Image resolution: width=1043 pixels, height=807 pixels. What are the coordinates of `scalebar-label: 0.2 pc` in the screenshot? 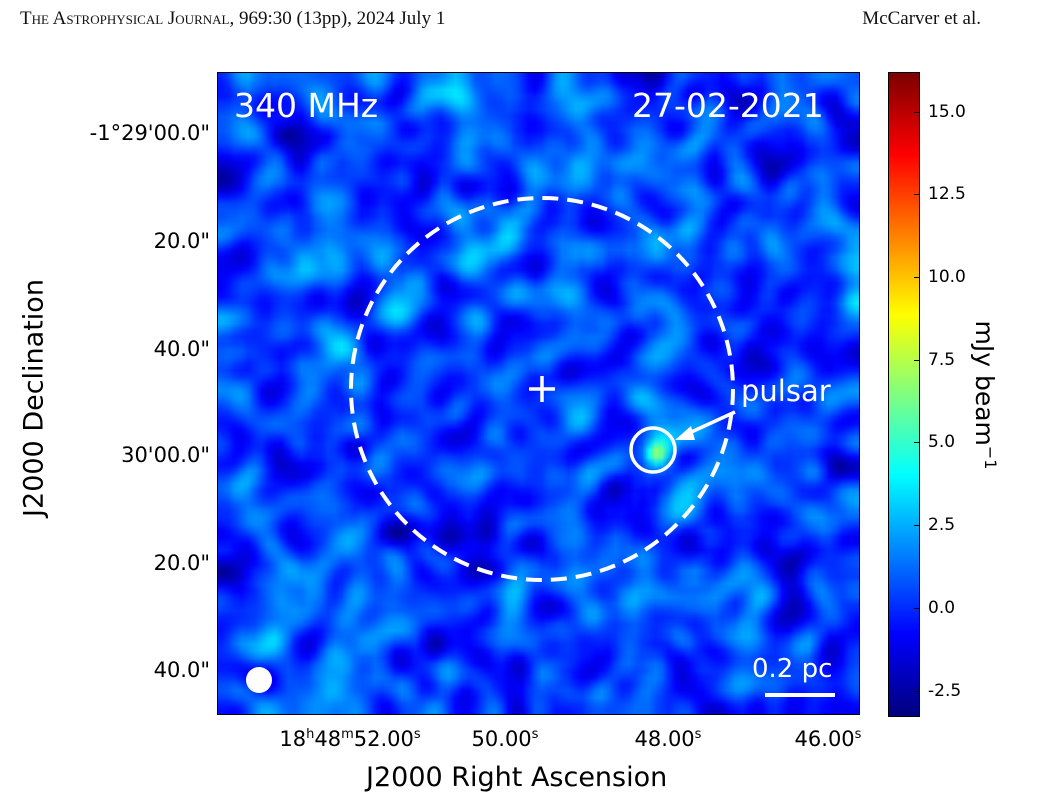 It's located at (792, 669).